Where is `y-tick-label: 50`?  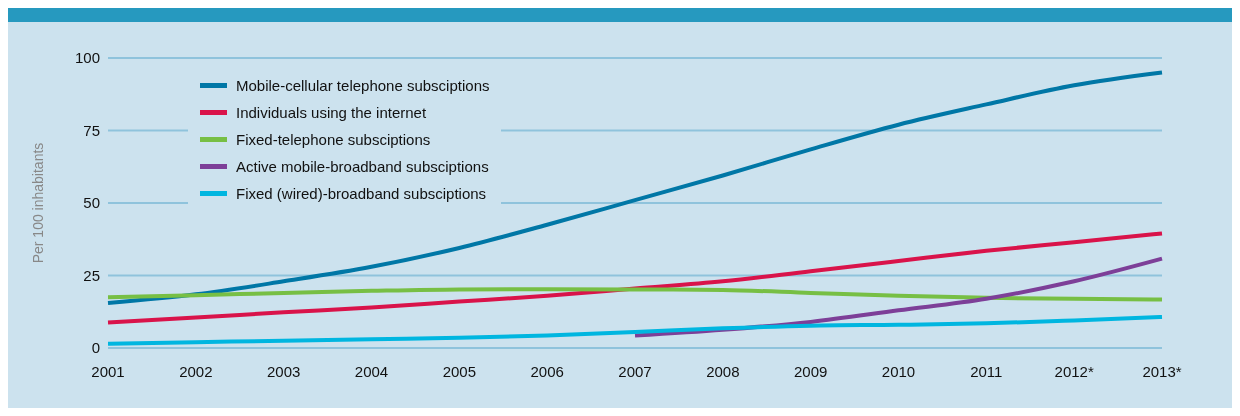 y-tick-label: 50 is located at coordinates (91, 203).